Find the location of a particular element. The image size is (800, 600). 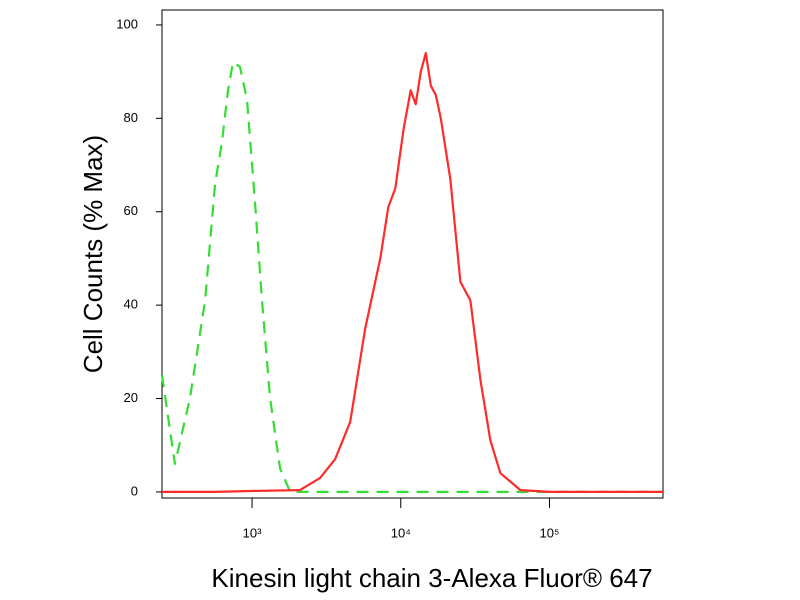

y-tick-label: 0 is located at coordinates (134, 490).